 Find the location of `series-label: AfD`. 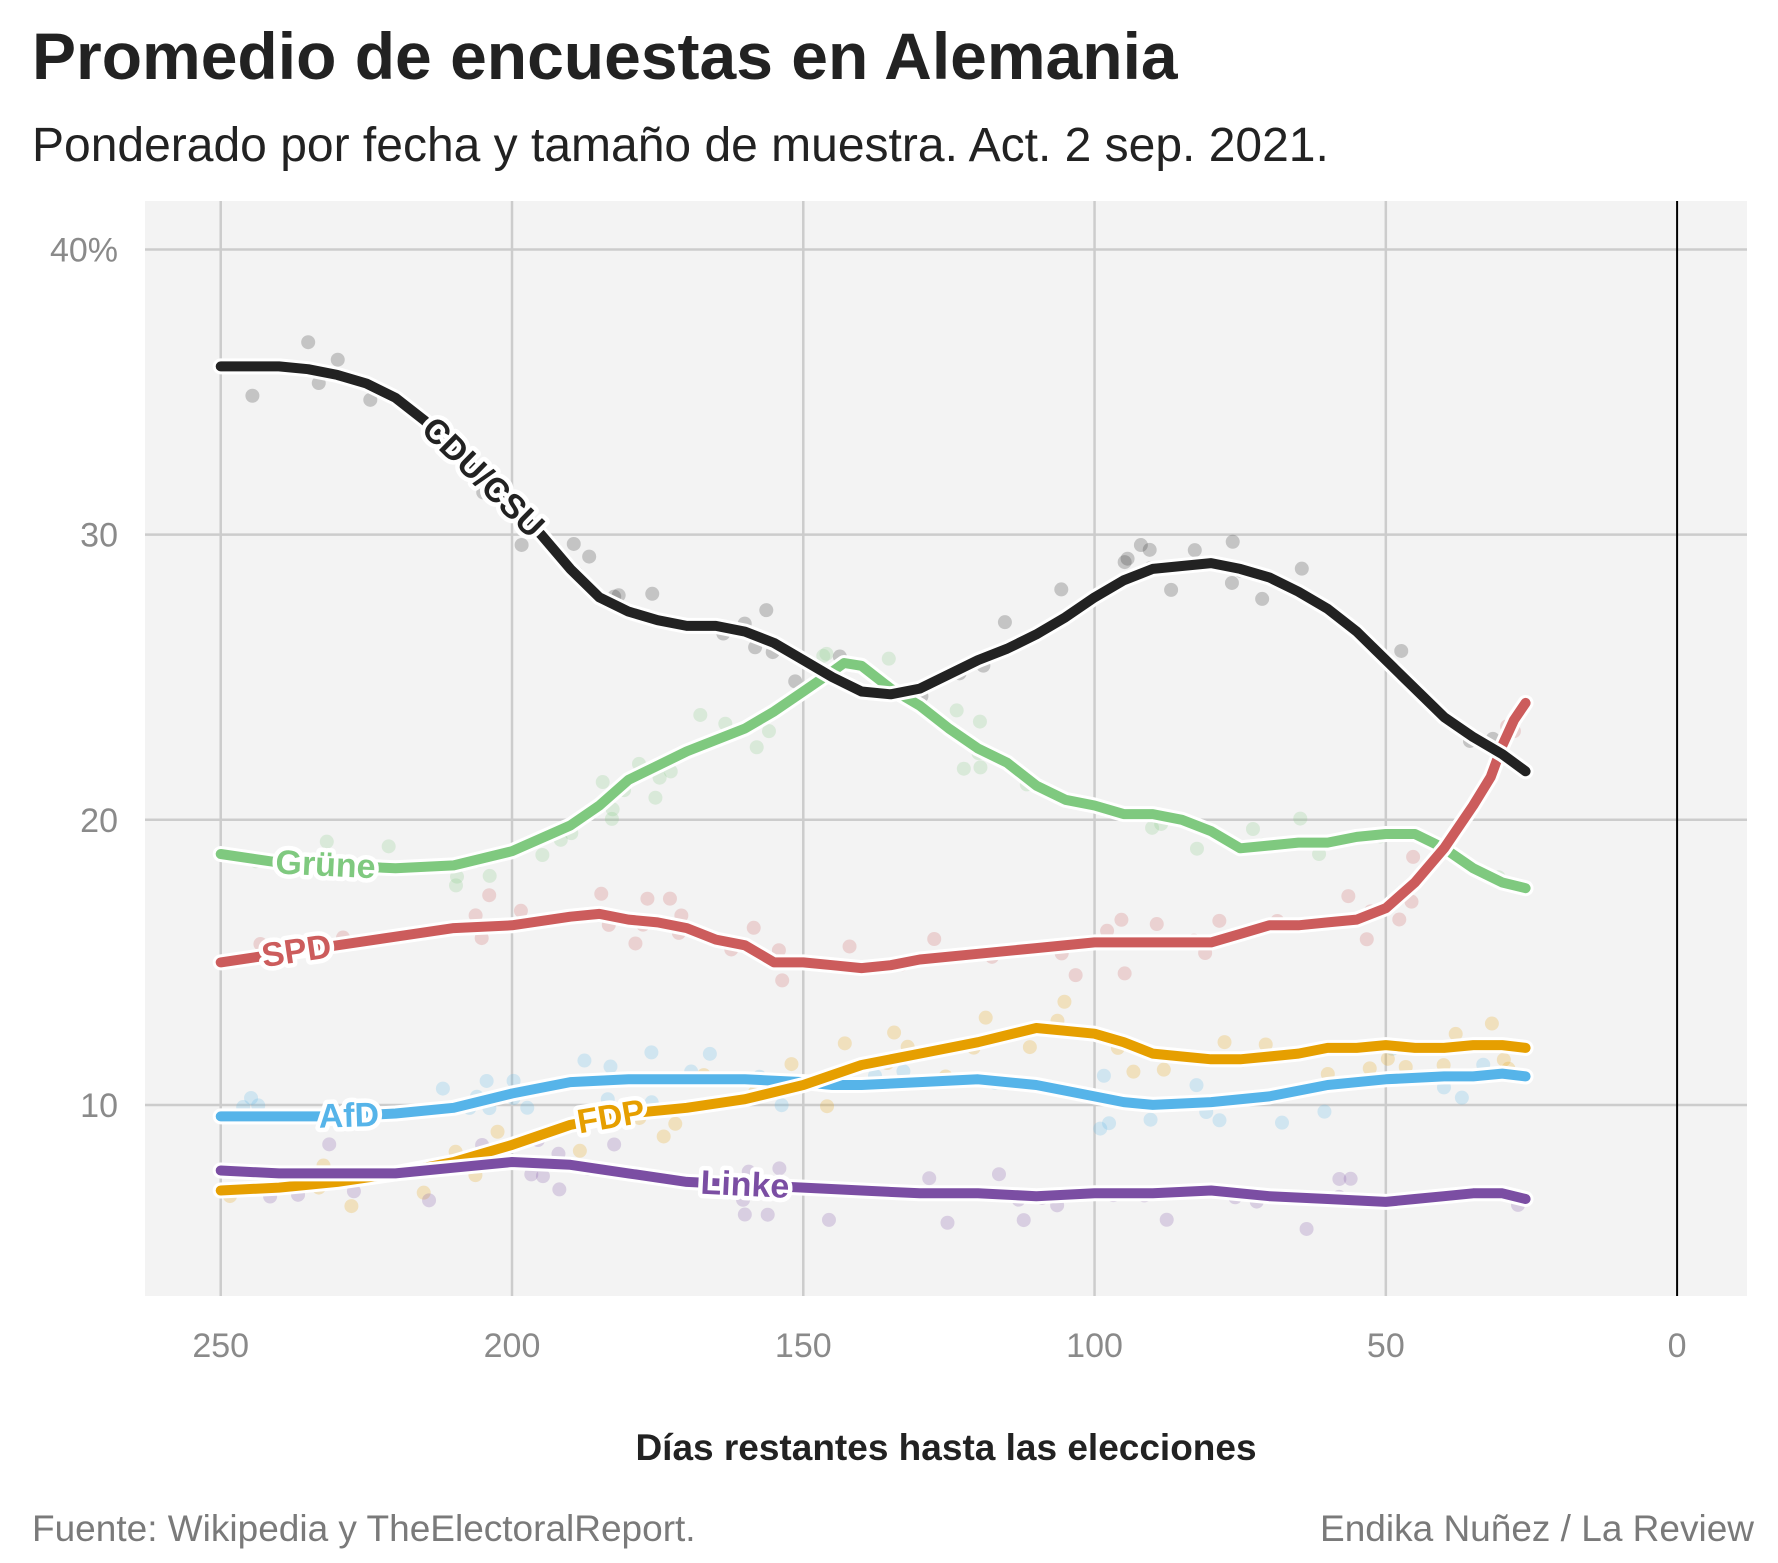

series-label: AfD is located at coordinates (349, 1116).